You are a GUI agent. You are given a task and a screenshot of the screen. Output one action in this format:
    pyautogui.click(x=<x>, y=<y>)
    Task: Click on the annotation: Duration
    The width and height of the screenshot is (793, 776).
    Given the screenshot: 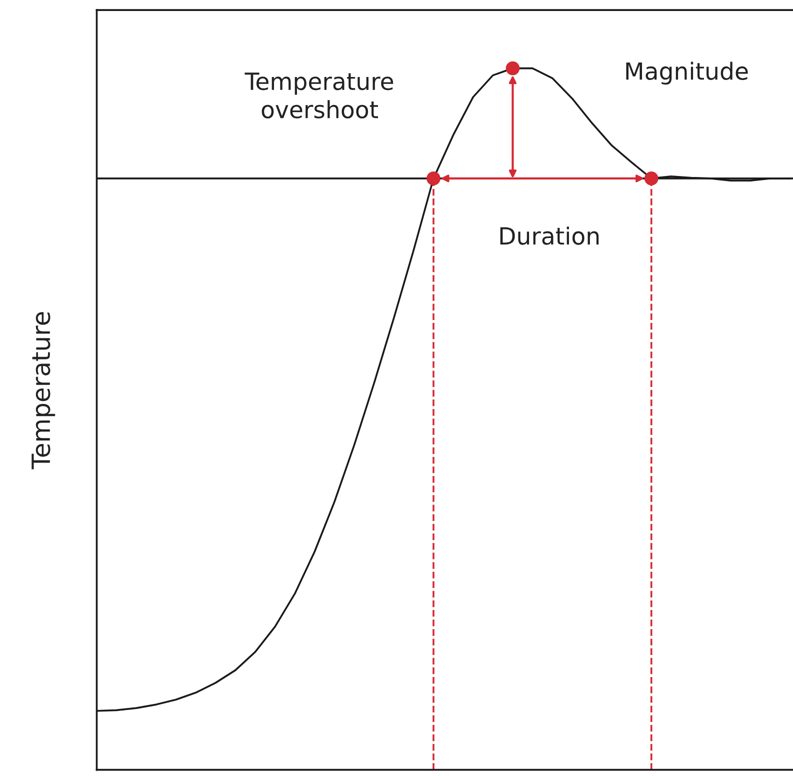 What is the action you would take?
    pyautogui.click(x=549, y=235)
    